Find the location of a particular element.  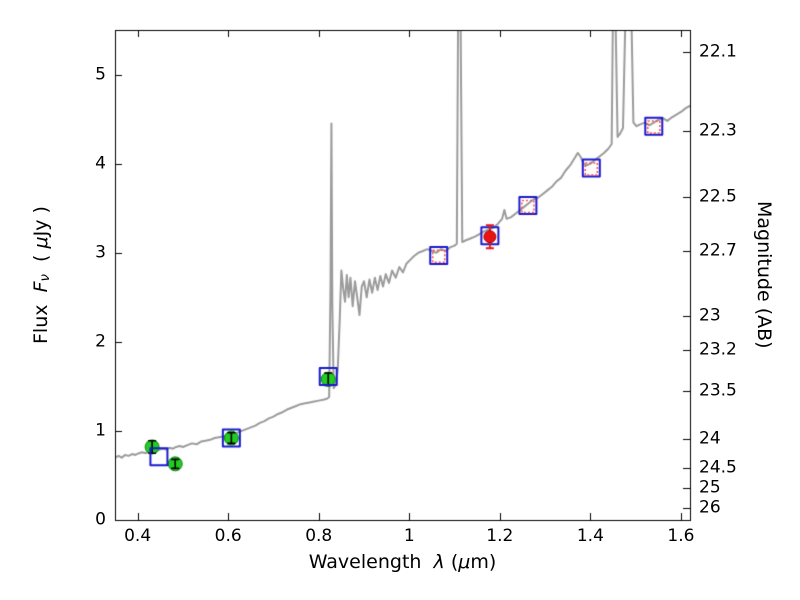

flux-unit-close: Jy ) is located at coordinates (41, 221).